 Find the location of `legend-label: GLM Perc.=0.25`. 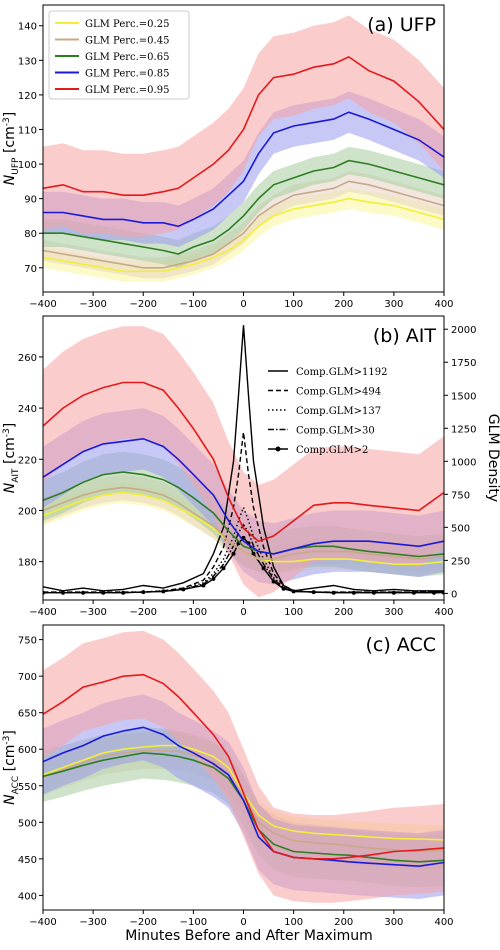

legend-label: GLM Perc.=0.25 is located at coordinates (127, 24).